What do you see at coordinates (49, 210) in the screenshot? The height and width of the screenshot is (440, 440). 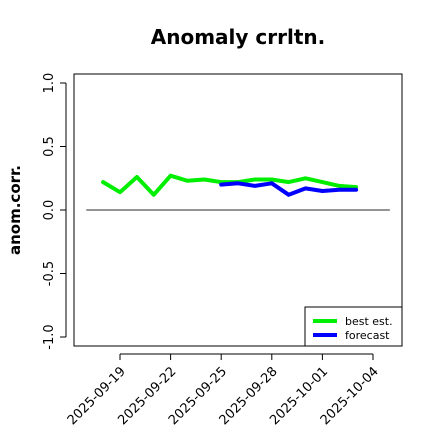 I see `y-tick-label: 0.0` at bounding box center [49, 210].